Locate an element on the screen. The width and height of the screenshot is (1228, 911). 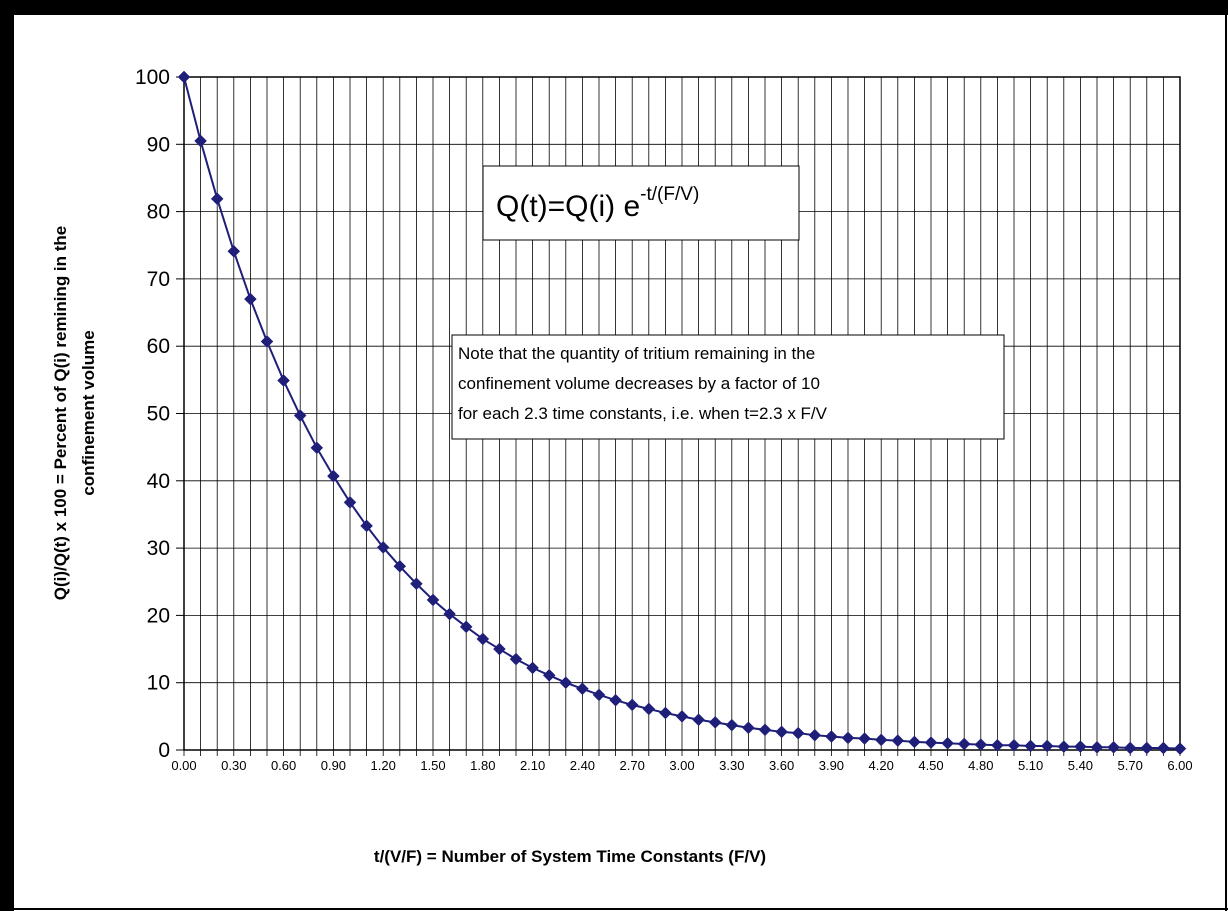
x-tick-label: 4.50 is located at coordinates (930, 765).